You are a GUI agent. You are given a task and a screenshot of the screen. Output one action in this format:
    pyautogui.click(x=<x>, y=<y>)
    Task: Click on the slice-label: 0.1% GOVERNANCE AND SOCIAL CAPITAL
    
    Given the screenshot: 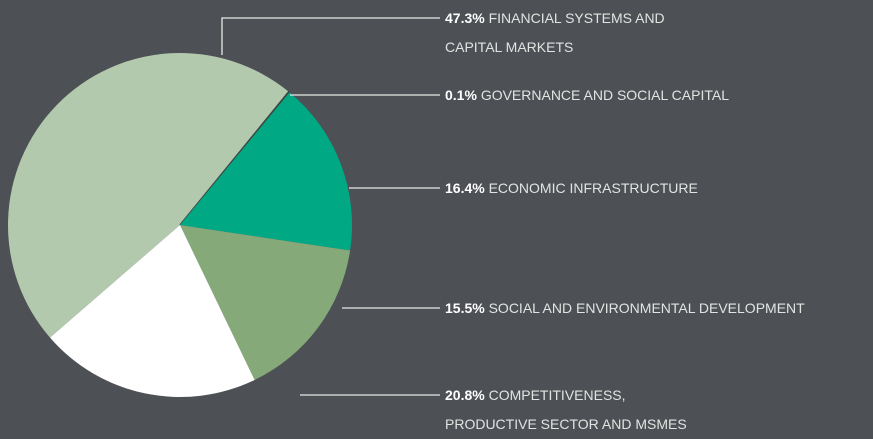 What is the action you would take?
    pyautogui.click(x=659, y=95)
    